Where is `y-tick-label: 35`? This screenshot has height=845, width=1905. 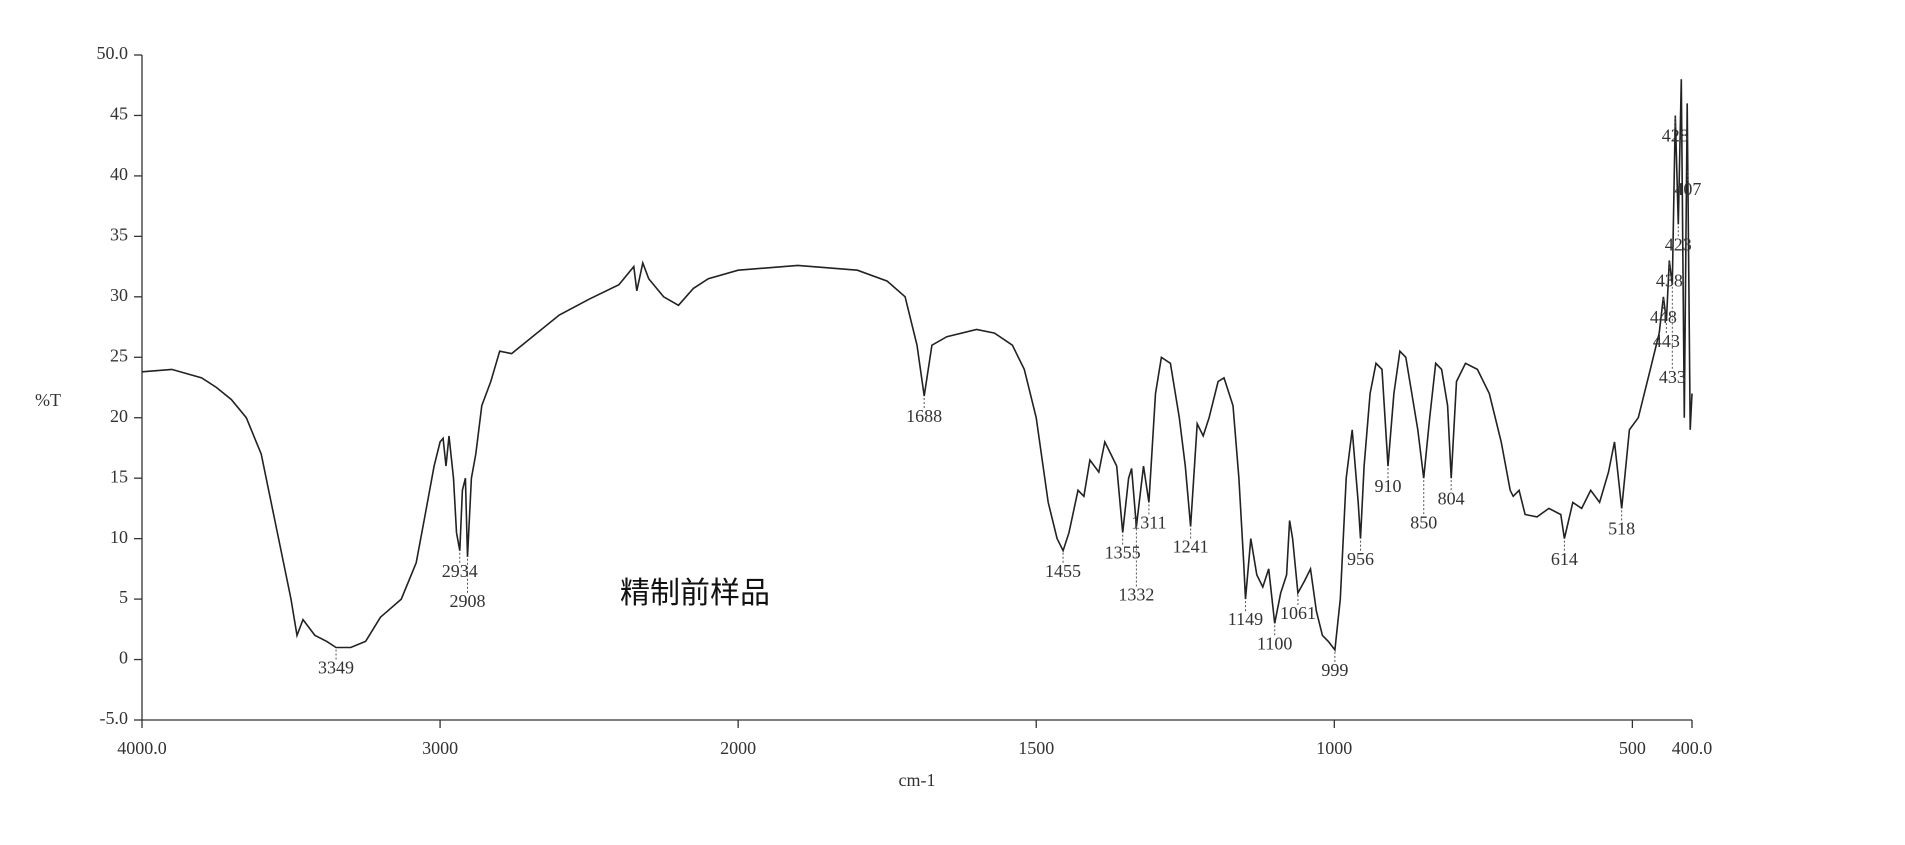
y-tick-label: 35 is located at coordinates (119, 234).